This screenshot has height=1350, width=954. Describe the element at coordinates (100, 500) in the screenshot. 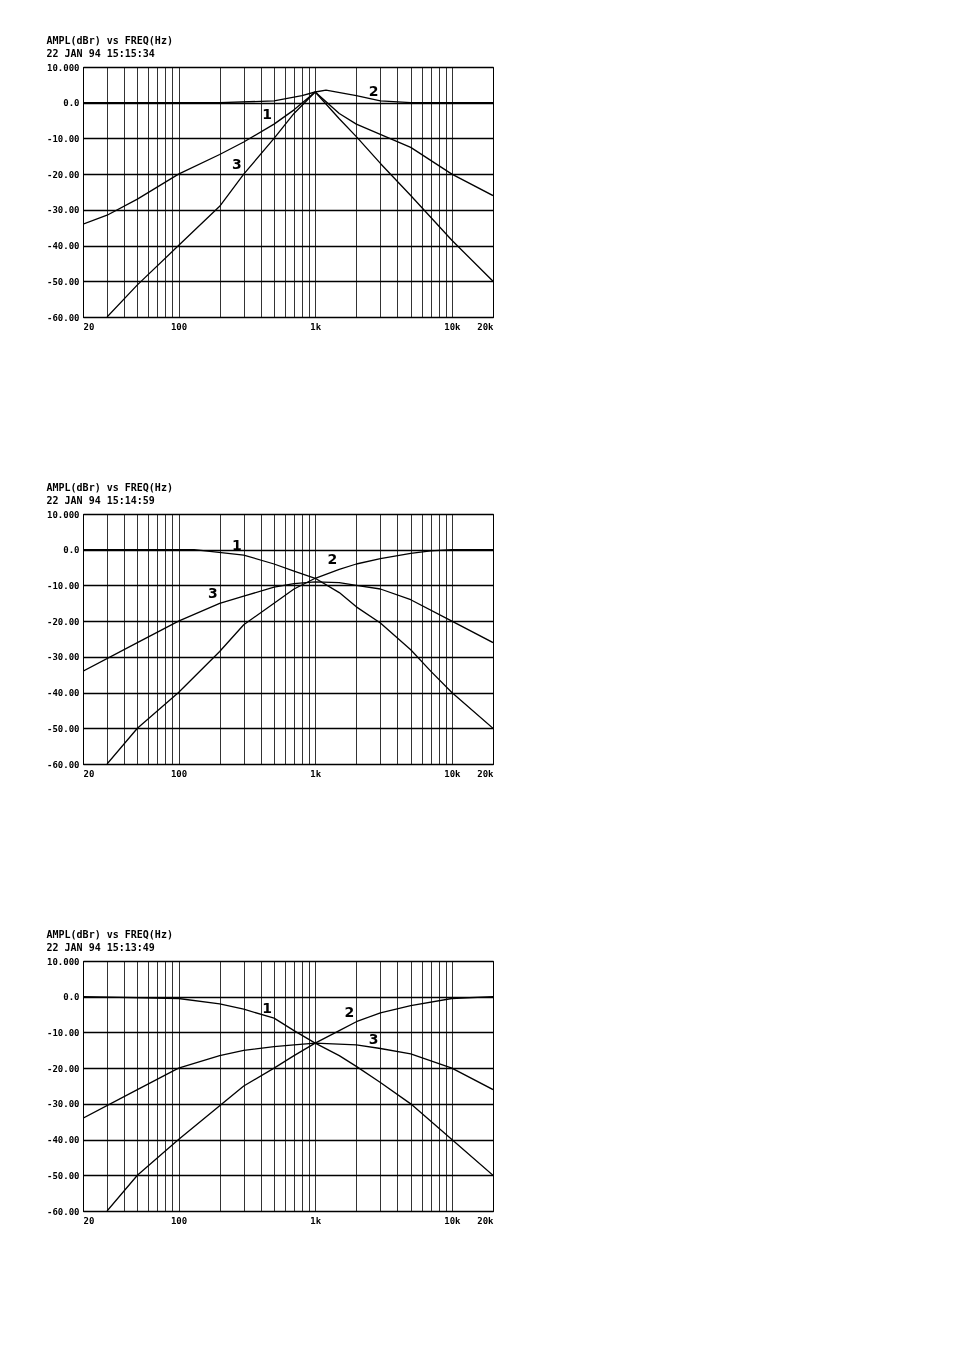

I see `chart-subtitle: 22 JAN 94 15:14:59` at that location.